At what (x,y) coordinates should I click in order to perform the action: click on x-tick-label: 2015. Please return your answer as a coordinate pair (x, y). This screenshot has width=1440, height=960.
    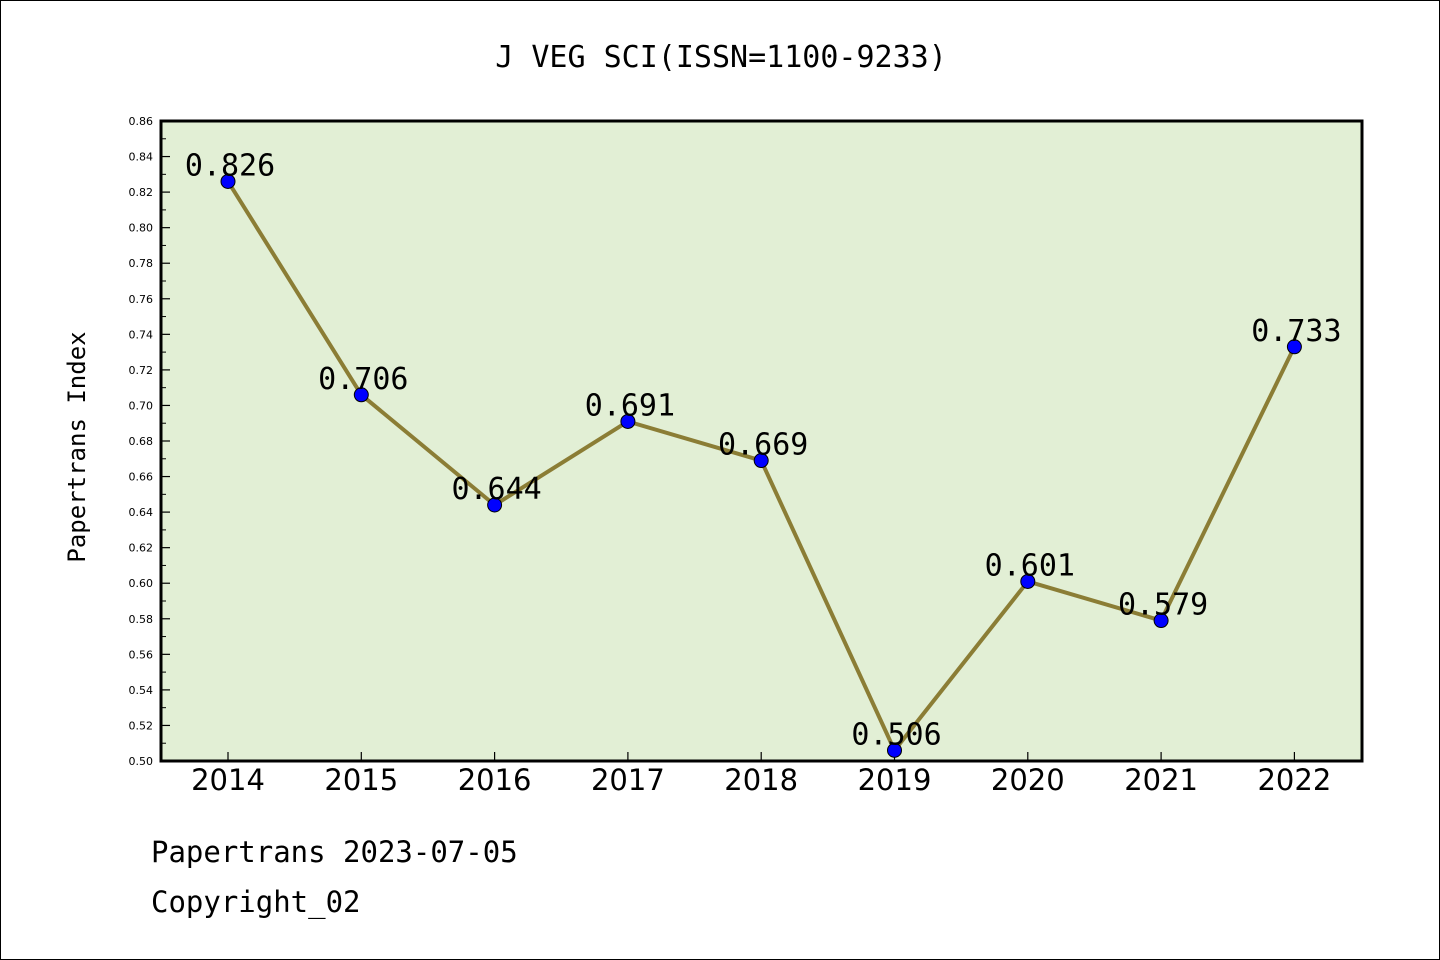
    Looking at the image, I should click on (361, 780).